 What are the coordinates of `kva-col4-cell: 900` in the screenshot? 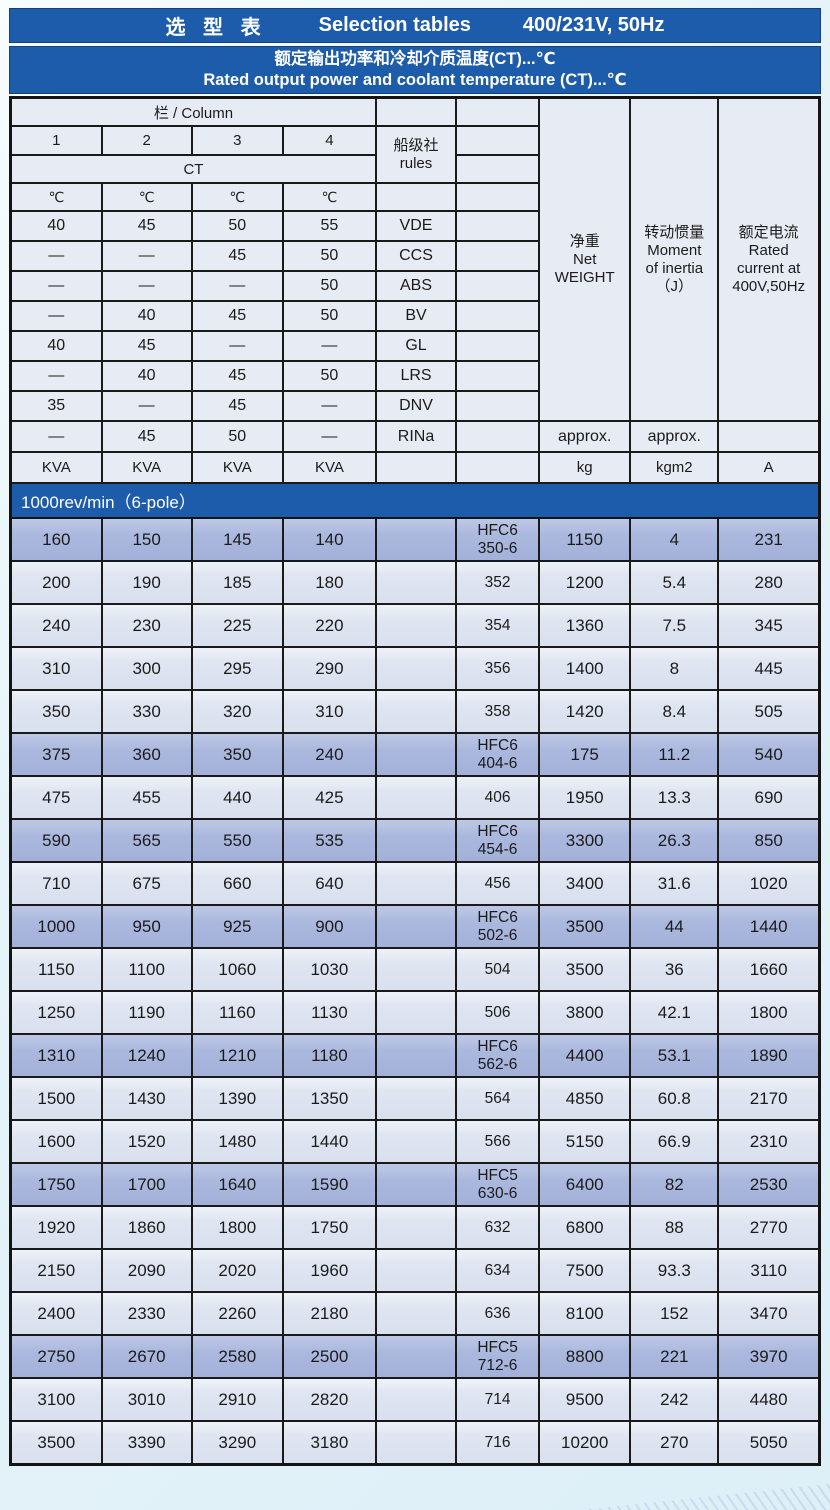 It's located at (329, 926).